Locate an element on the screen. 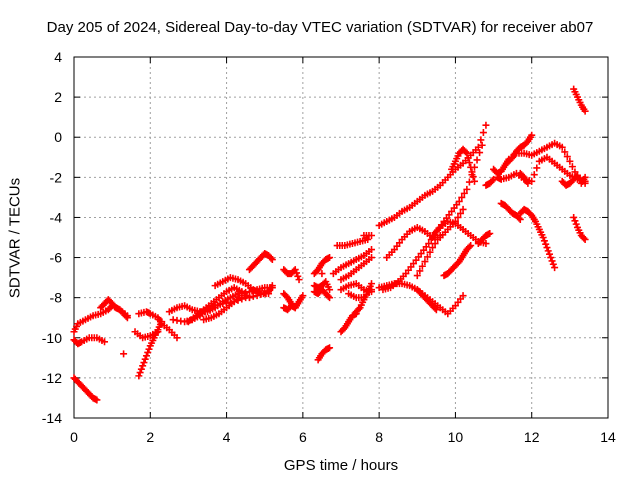 Image resolution: width=640 pixels, height=480 pixels. y-tick-label: -12 is located at coordinates (52, 378).